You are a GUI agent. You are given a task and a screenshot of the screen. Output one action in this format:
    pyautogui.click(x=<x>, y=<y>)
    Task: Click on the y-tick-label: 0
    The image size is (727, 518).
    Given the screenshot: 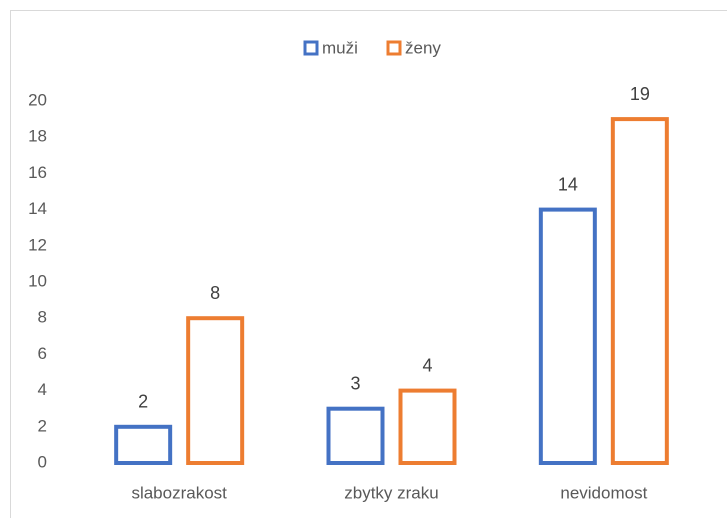 What is the action you would take?
    pyautogui.click(x=42, y=461)
    